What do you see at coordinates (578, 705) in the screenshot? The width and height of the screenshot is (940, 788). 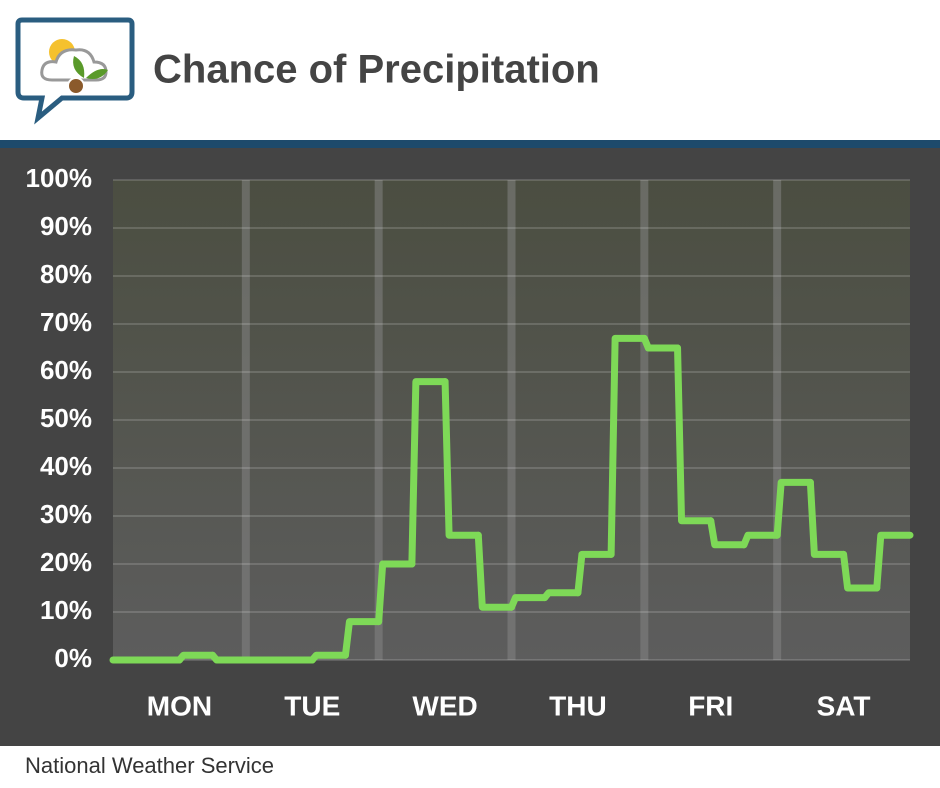 I see `x-tick-label: THU` at bounding box center [578, 705].